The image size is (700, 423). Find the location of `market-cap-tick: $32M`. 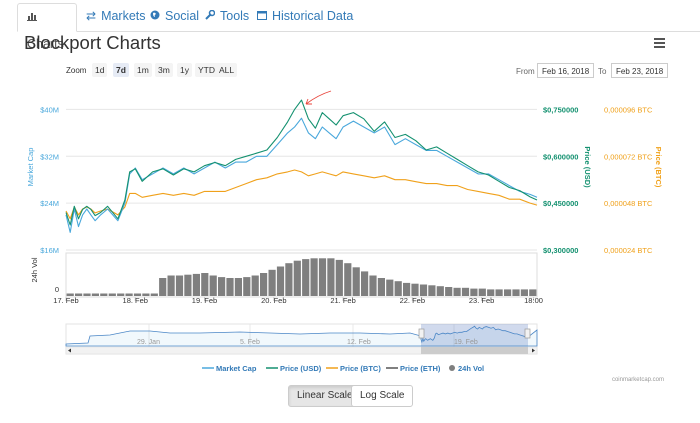

market-cap-tick: $32M is located at coordinates (49, 156).